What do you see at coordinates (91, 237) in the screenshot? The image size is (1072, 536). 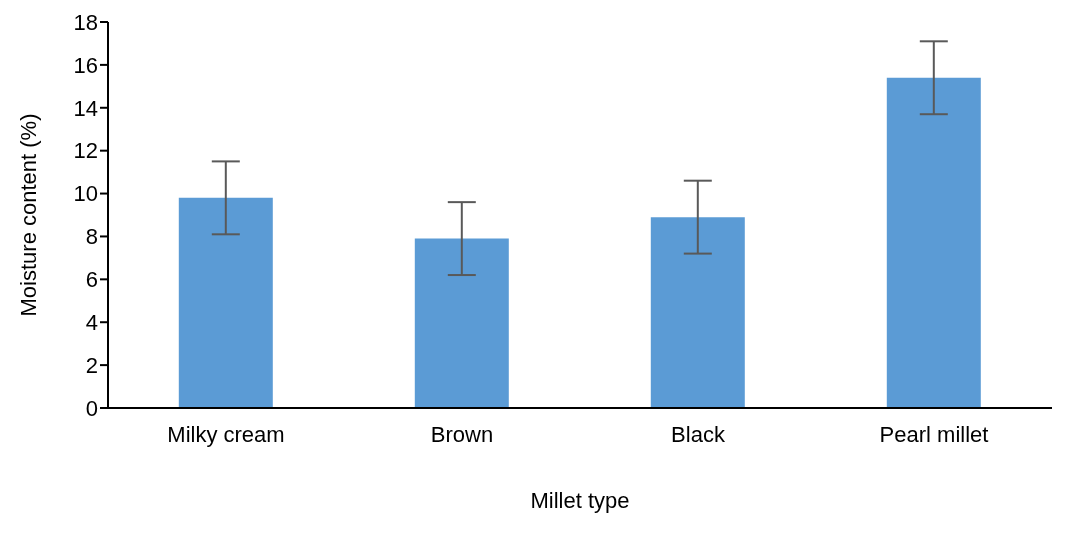 I see `y-tick-label: 8` at bounding box center [91, 237].